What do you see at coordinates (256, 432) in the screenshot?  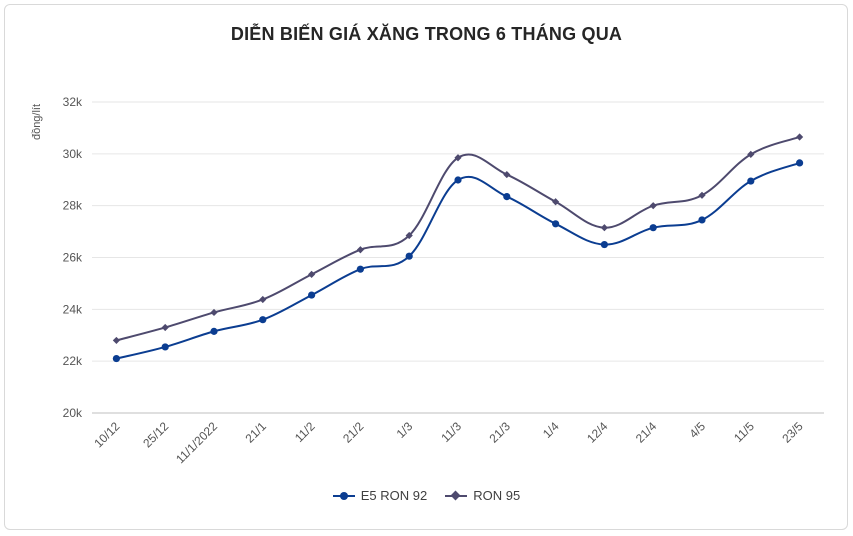 I see `x-tick-label: 21/1` at bounding box center [256, 432].